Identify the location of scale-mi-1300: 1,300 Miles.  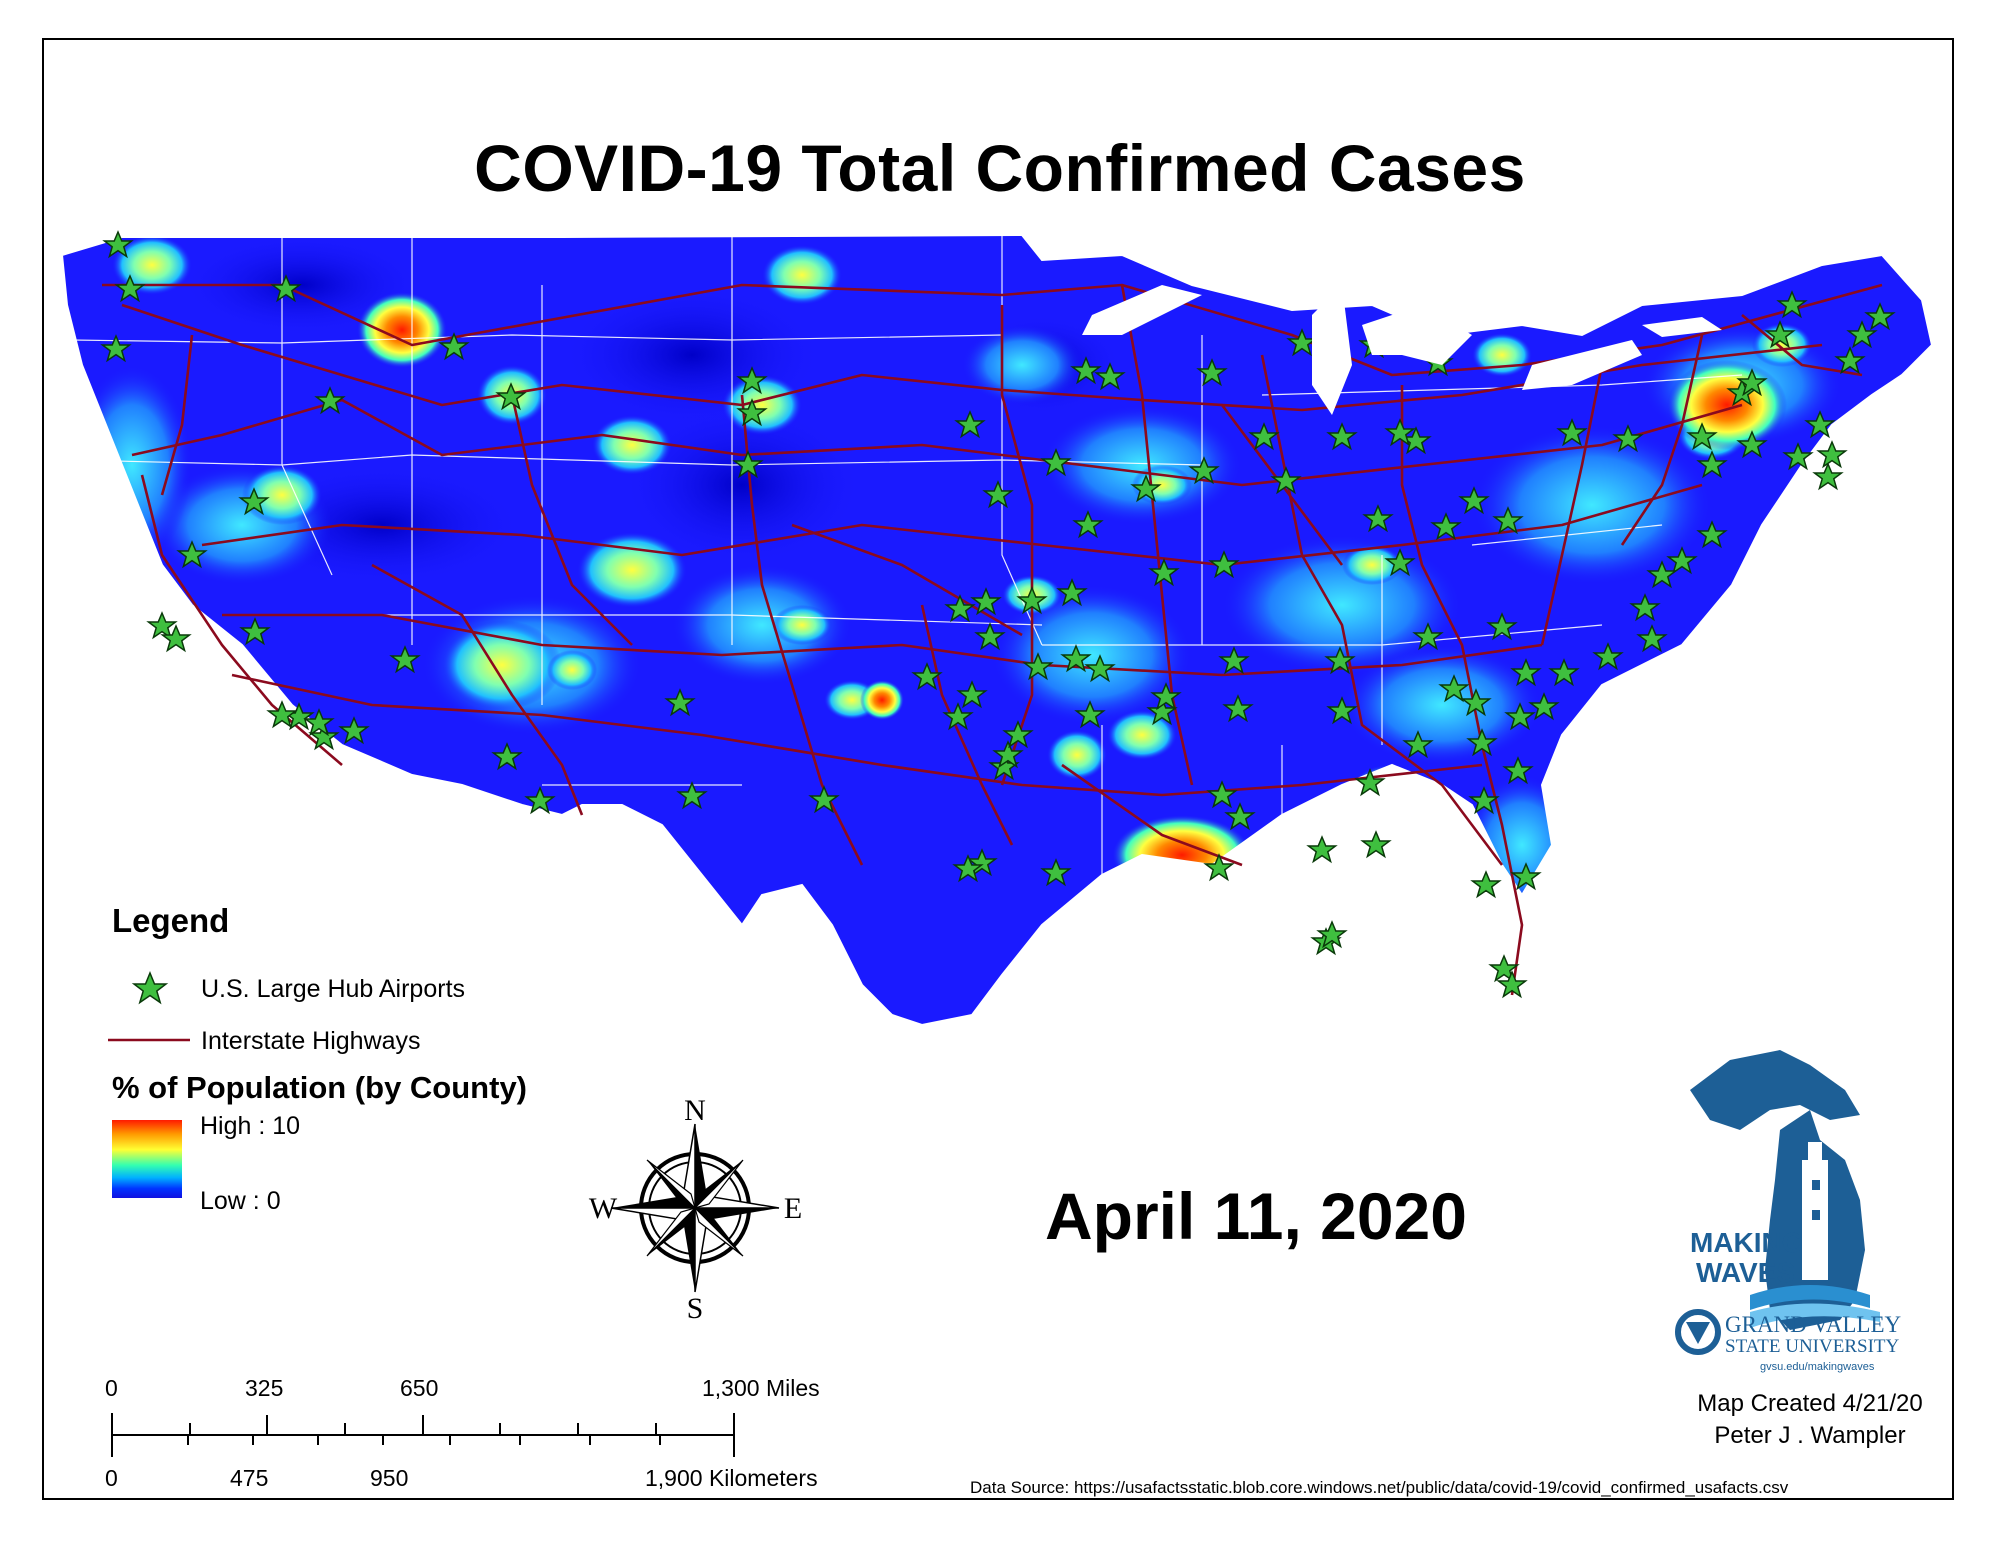
(761, 1388).